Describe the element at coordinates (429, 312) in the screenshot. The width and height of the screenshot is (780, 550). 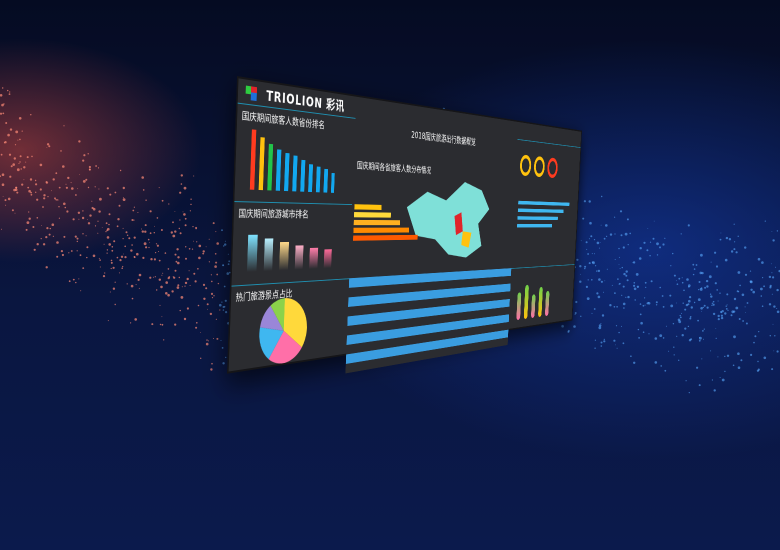
I see `data-table-panel` at that location.